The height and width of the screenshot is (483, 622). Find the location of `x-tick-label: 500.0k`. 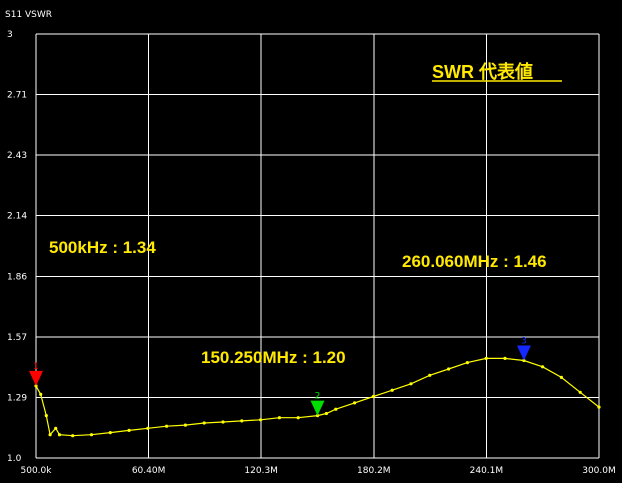

x-tick-label: 500.0k is located at coordinates (37, 471).